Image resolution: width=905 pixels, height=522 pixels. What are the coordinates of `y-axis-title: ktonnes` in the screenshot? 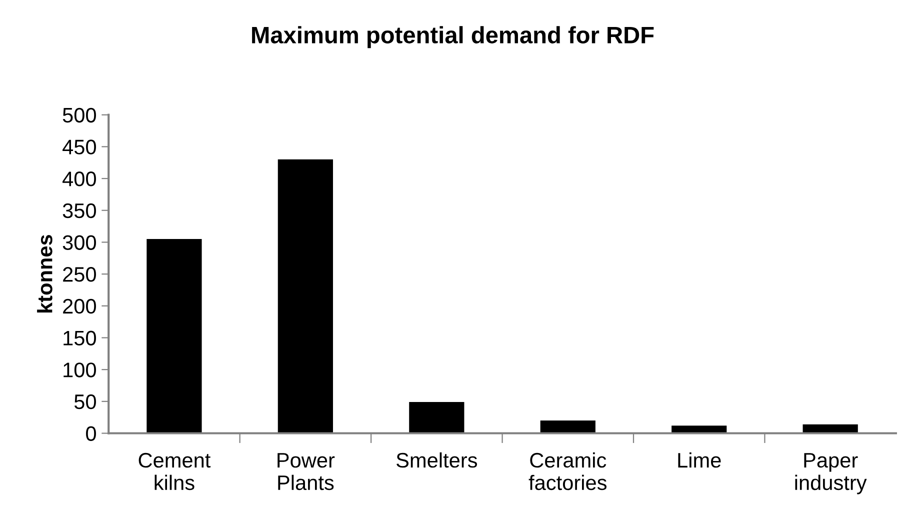 It's located at (44, 273).